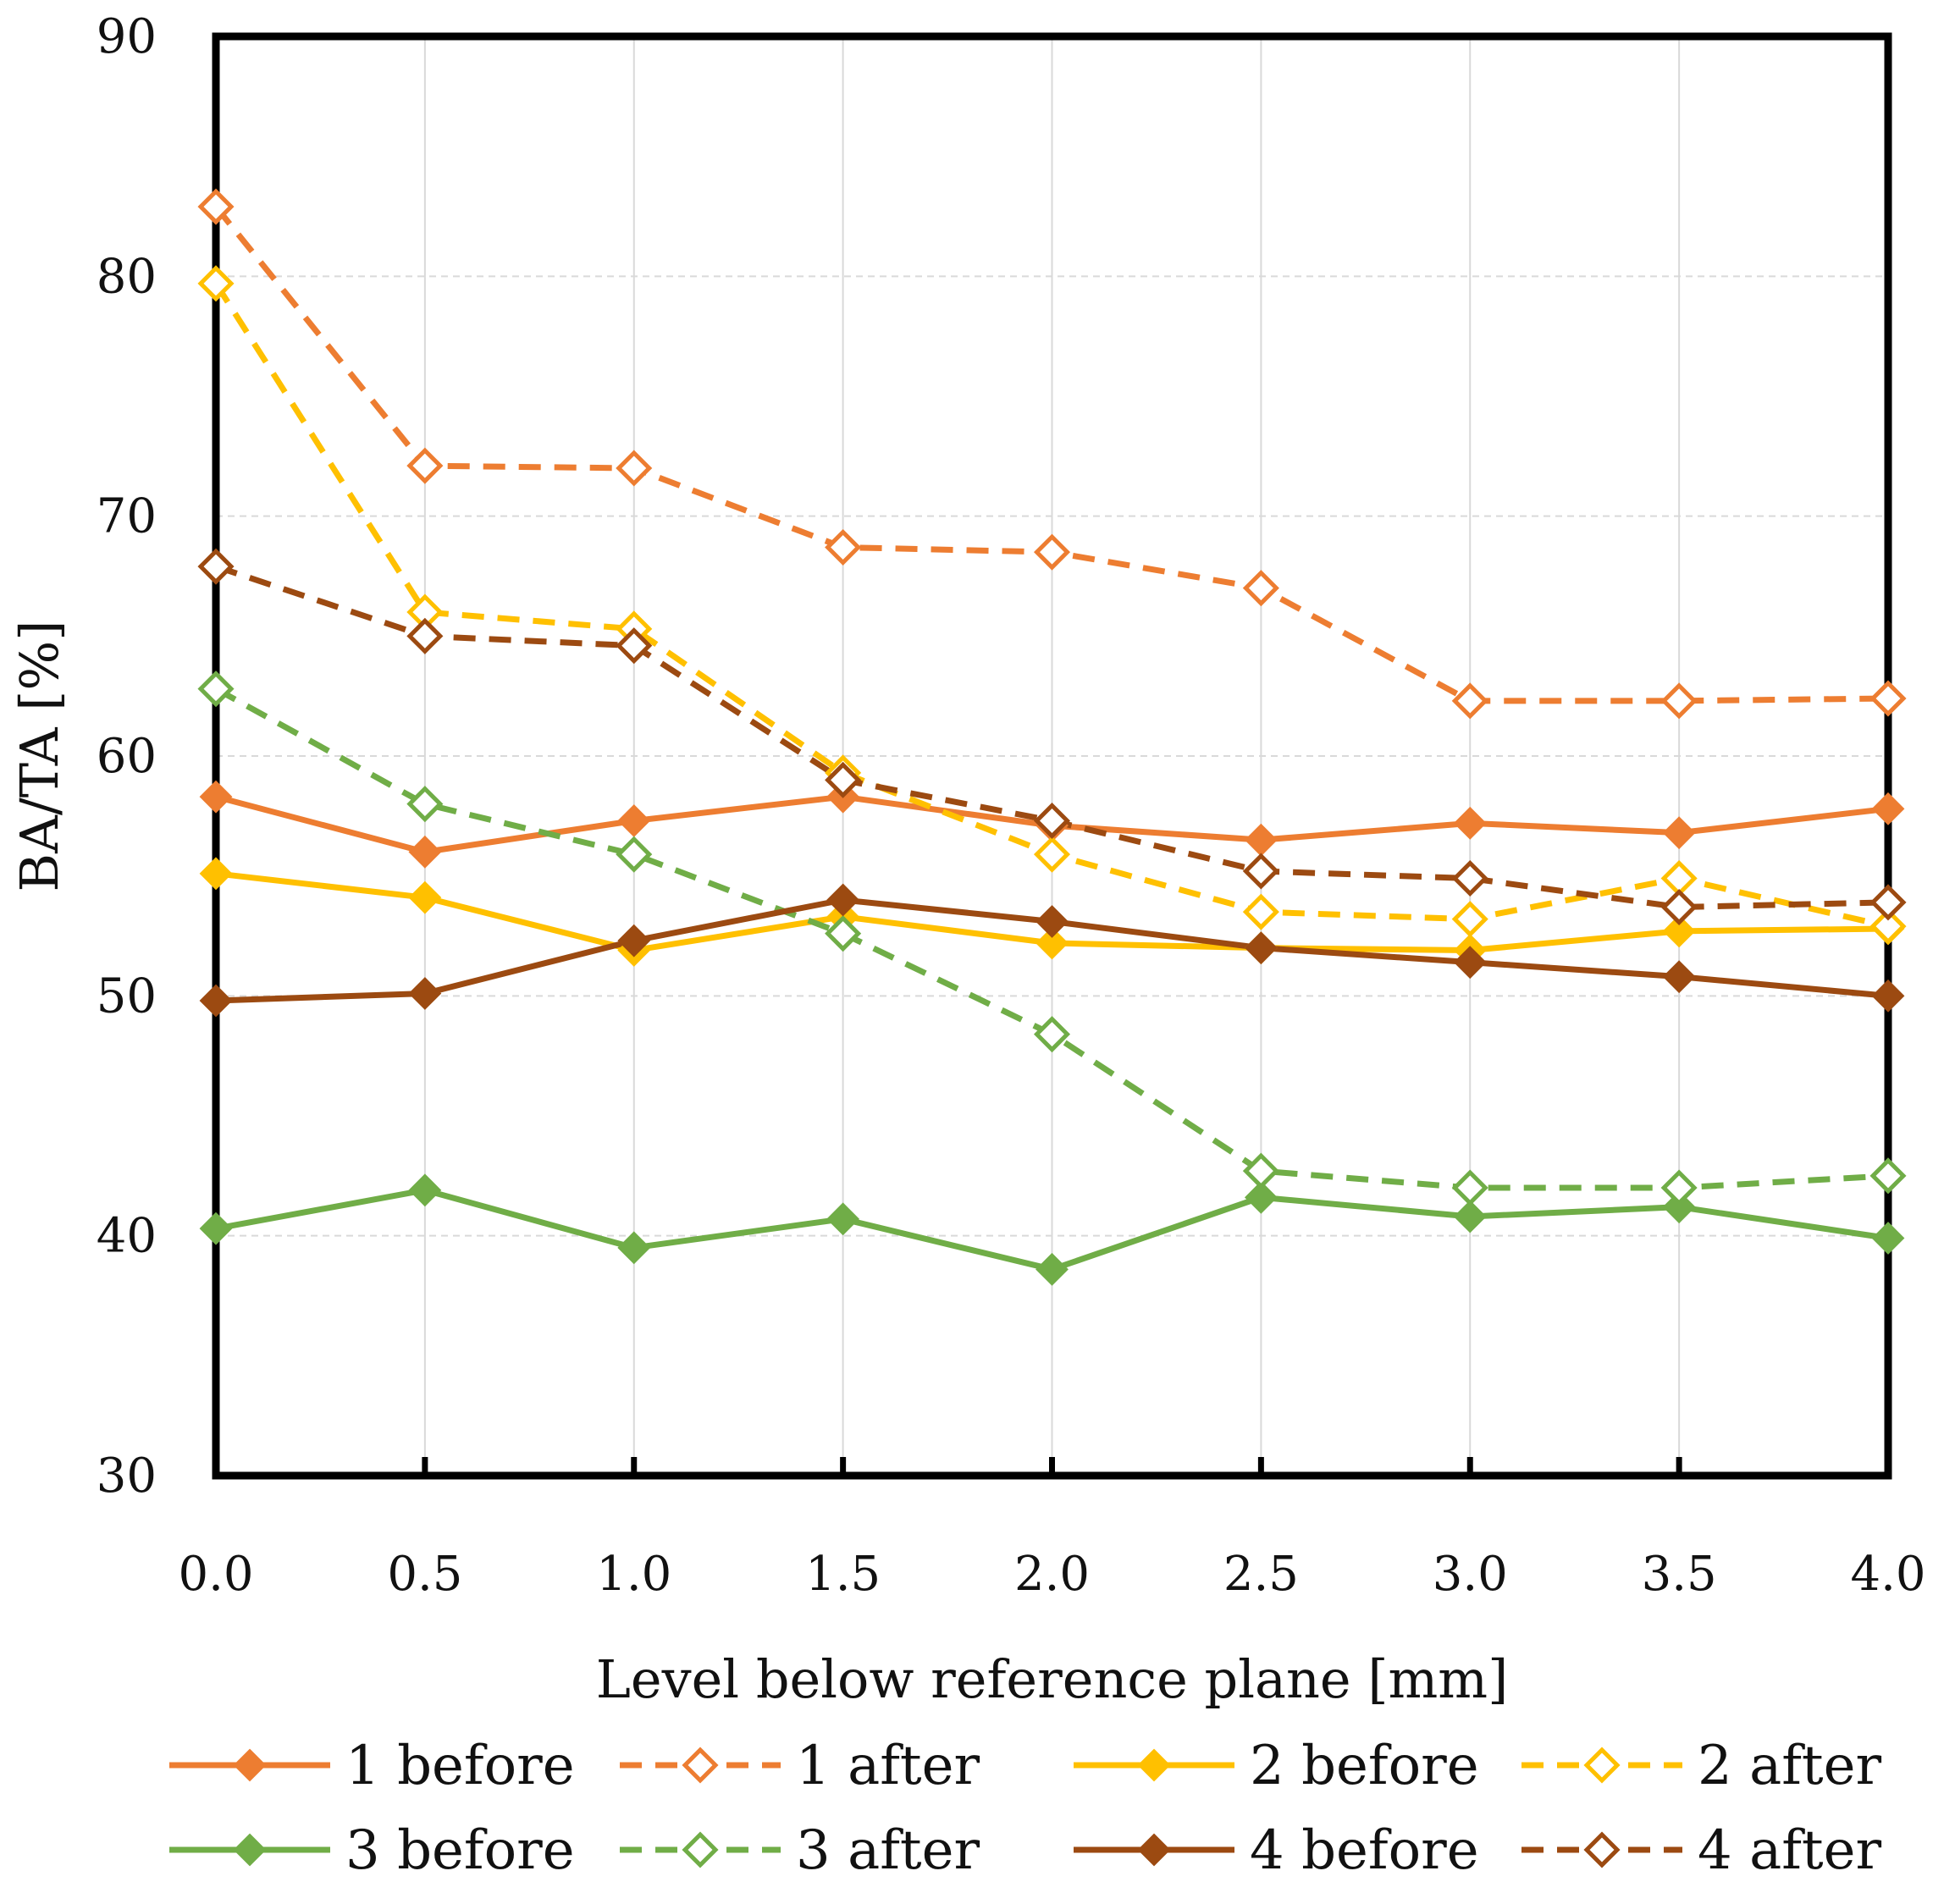  I want to click on legend-label: 3 after, so click(888, 1851).